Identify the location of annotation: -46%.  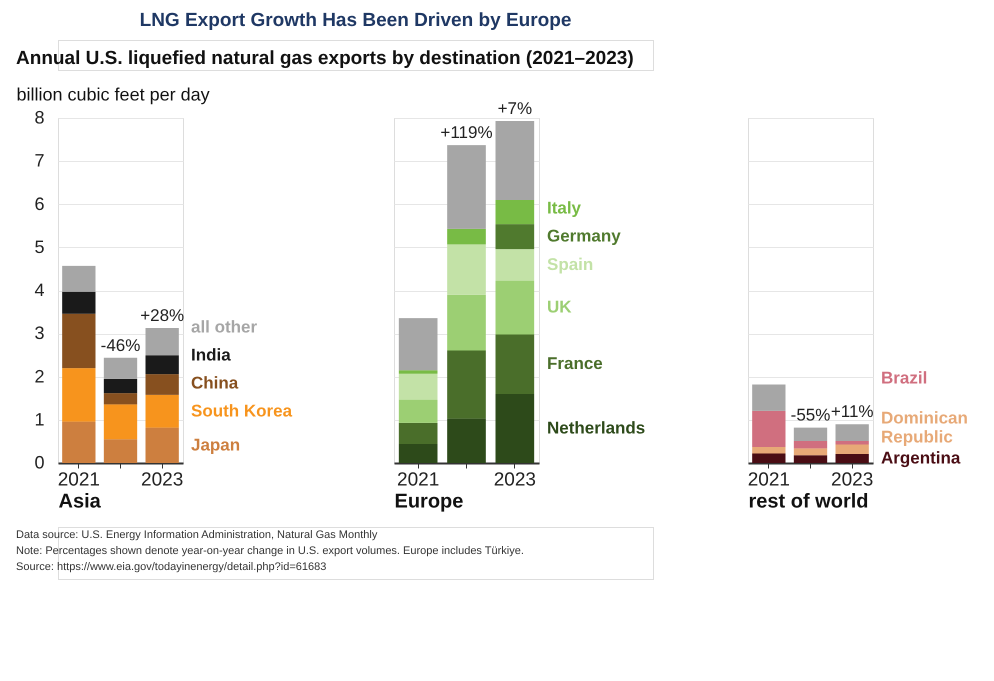
(120, 345).